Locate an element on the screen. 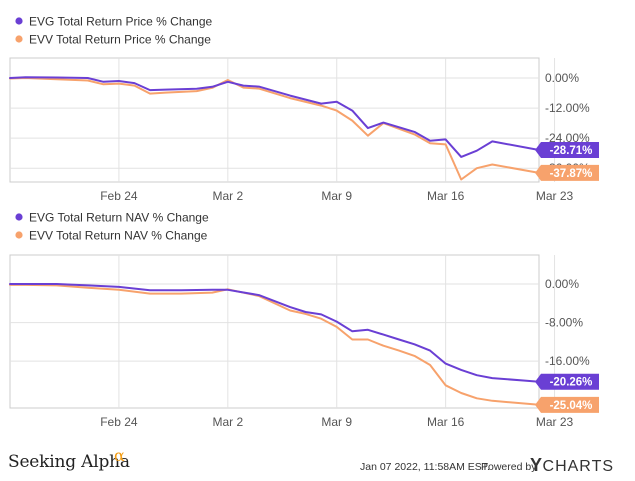 The height and width of the screenshot is (481, 635). ycharts-logo-initial: Y is located at coordinates (536, 465).